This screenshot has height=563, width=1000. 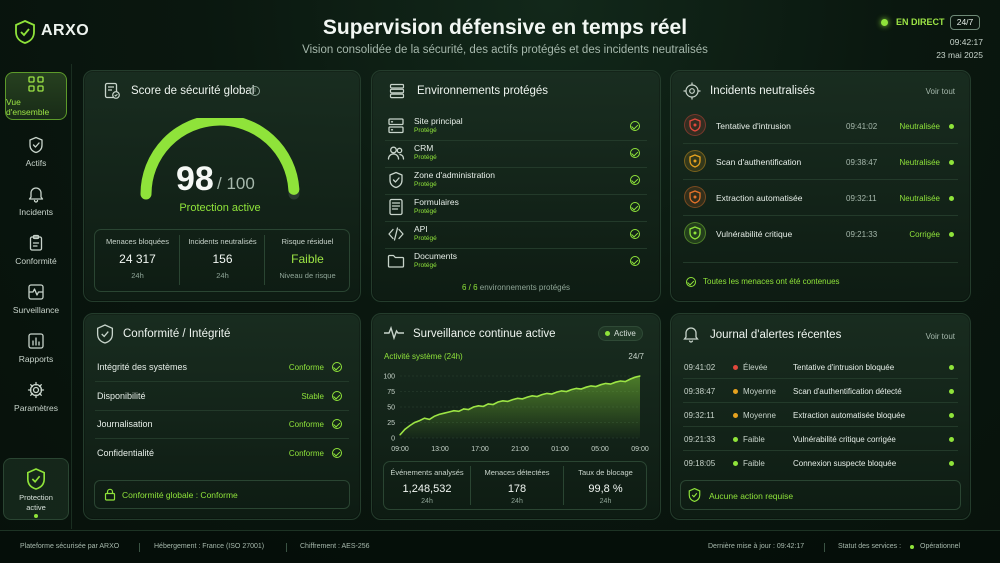 What do you see at coordinates (691, 282) in the screenshot?
I see `incidents-footer-check-icon` at bounding box center [691, 282].